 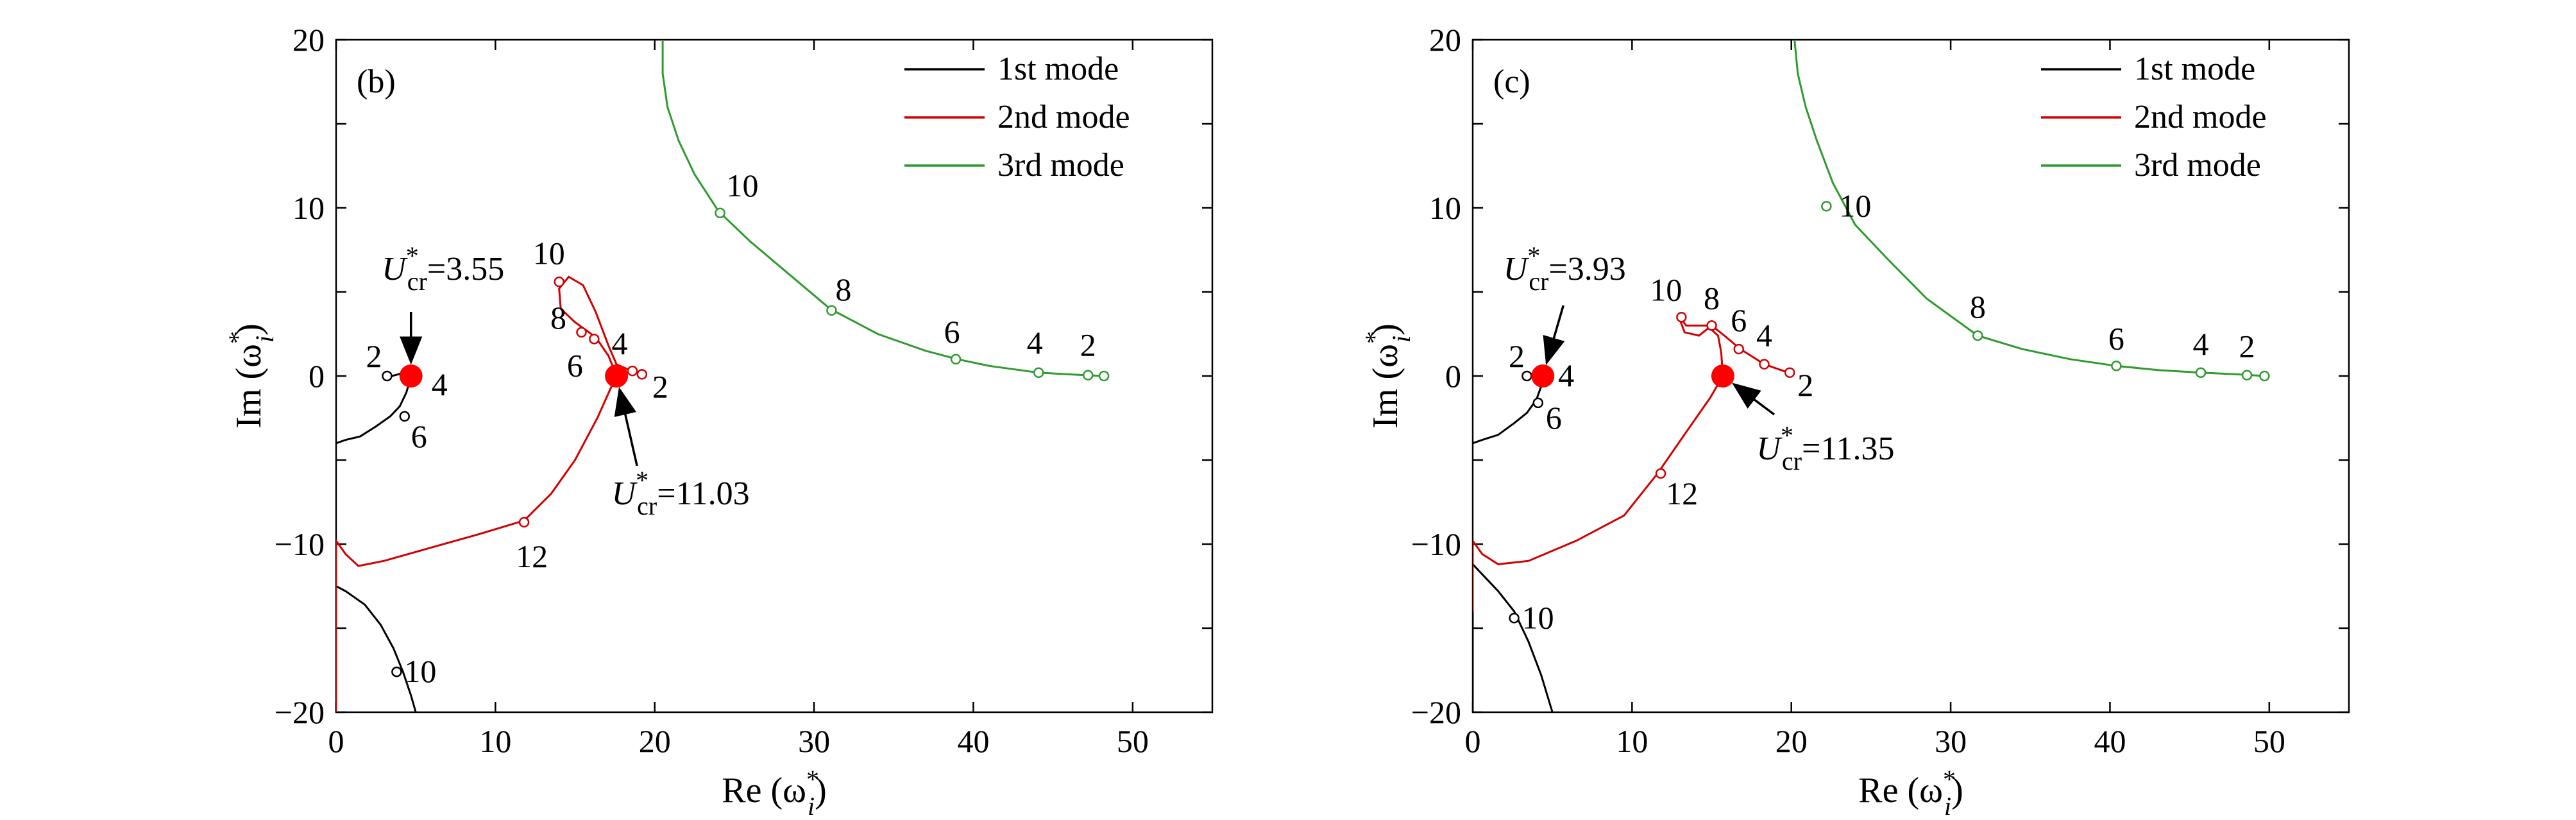 What do you see at coordinates (814, 741) in the screenshot?
I see `x-tick-label: 30` at bounding box center [814, 741].